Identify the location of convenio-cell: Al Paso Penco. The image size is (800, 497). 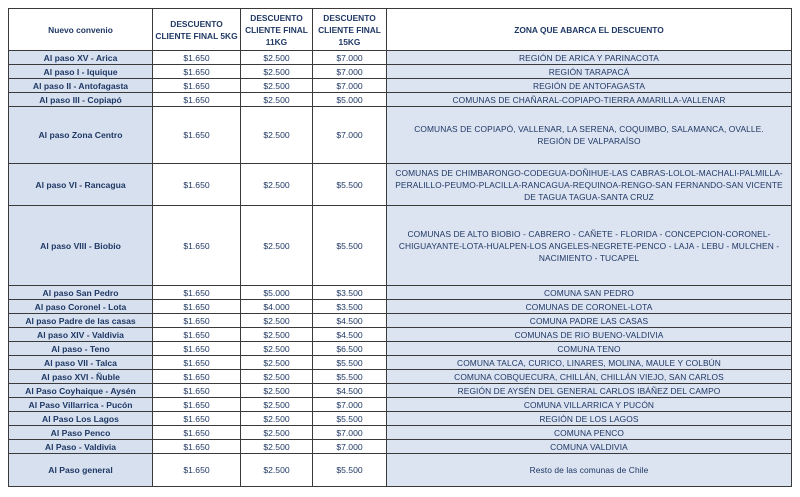
(80, 432).